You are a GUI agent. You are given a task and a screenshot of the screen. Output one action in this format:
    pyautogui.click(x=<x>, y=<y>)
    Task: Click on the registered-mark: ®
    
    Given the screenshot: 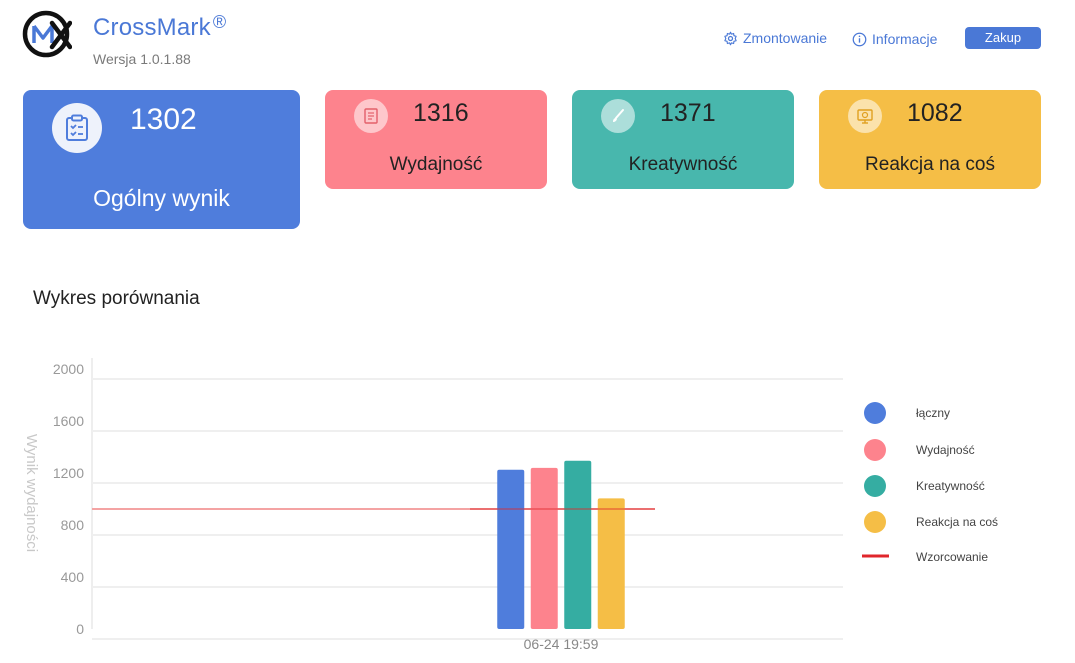 What is the action you would take?
    pyautogui.click(x=219, y=22)
    